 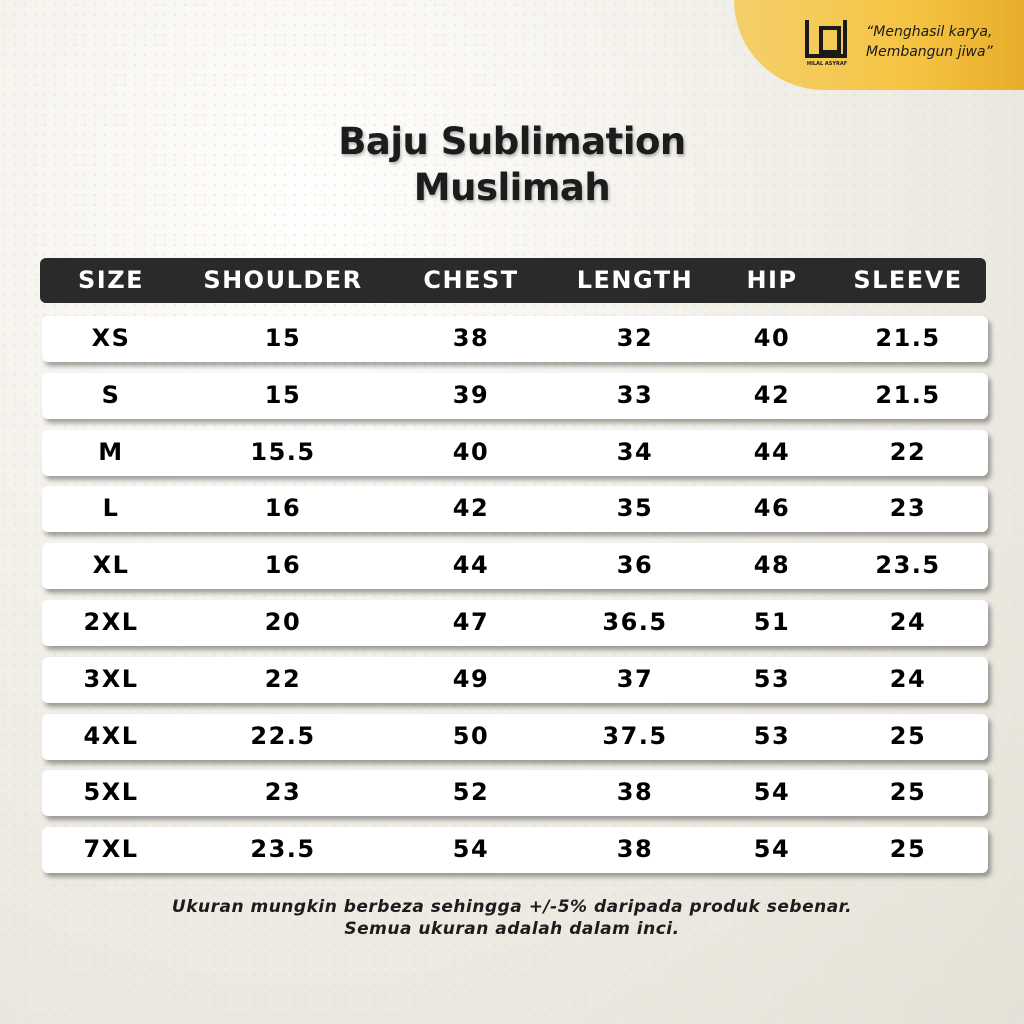 I want to click on title: Muslimah, so click(x=512, y=187).